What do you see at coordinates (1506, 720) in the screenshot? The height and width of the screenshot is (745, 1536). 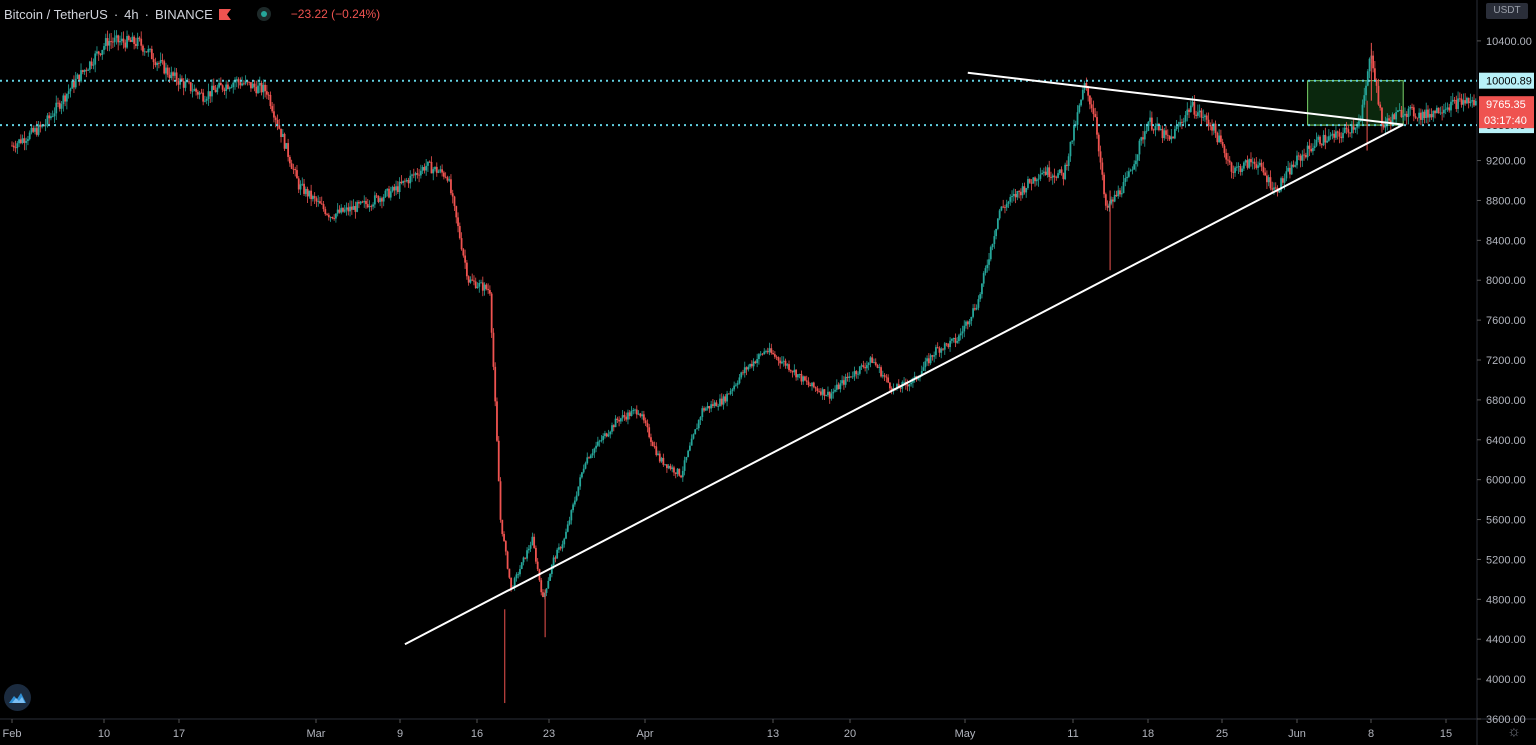 I see `y-tick-label: 3600.00` at bounding box center [1506, 720].